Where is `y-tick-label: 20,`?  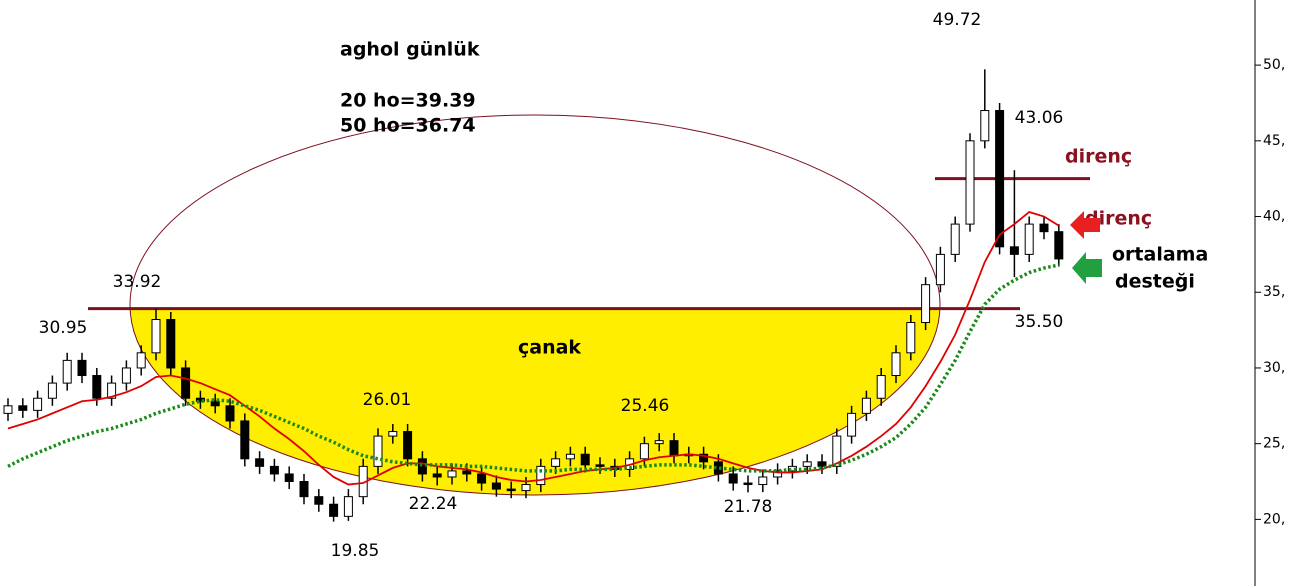 y-tick-label: 20, is located at coordinates (1274, 519).